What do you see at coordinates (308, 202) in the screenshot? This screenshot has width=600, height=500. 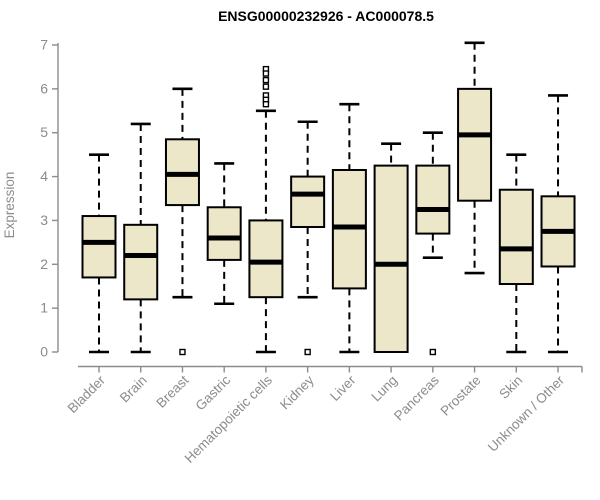 I see `boxplot-kidney-box` at bounding box center [308, 202].